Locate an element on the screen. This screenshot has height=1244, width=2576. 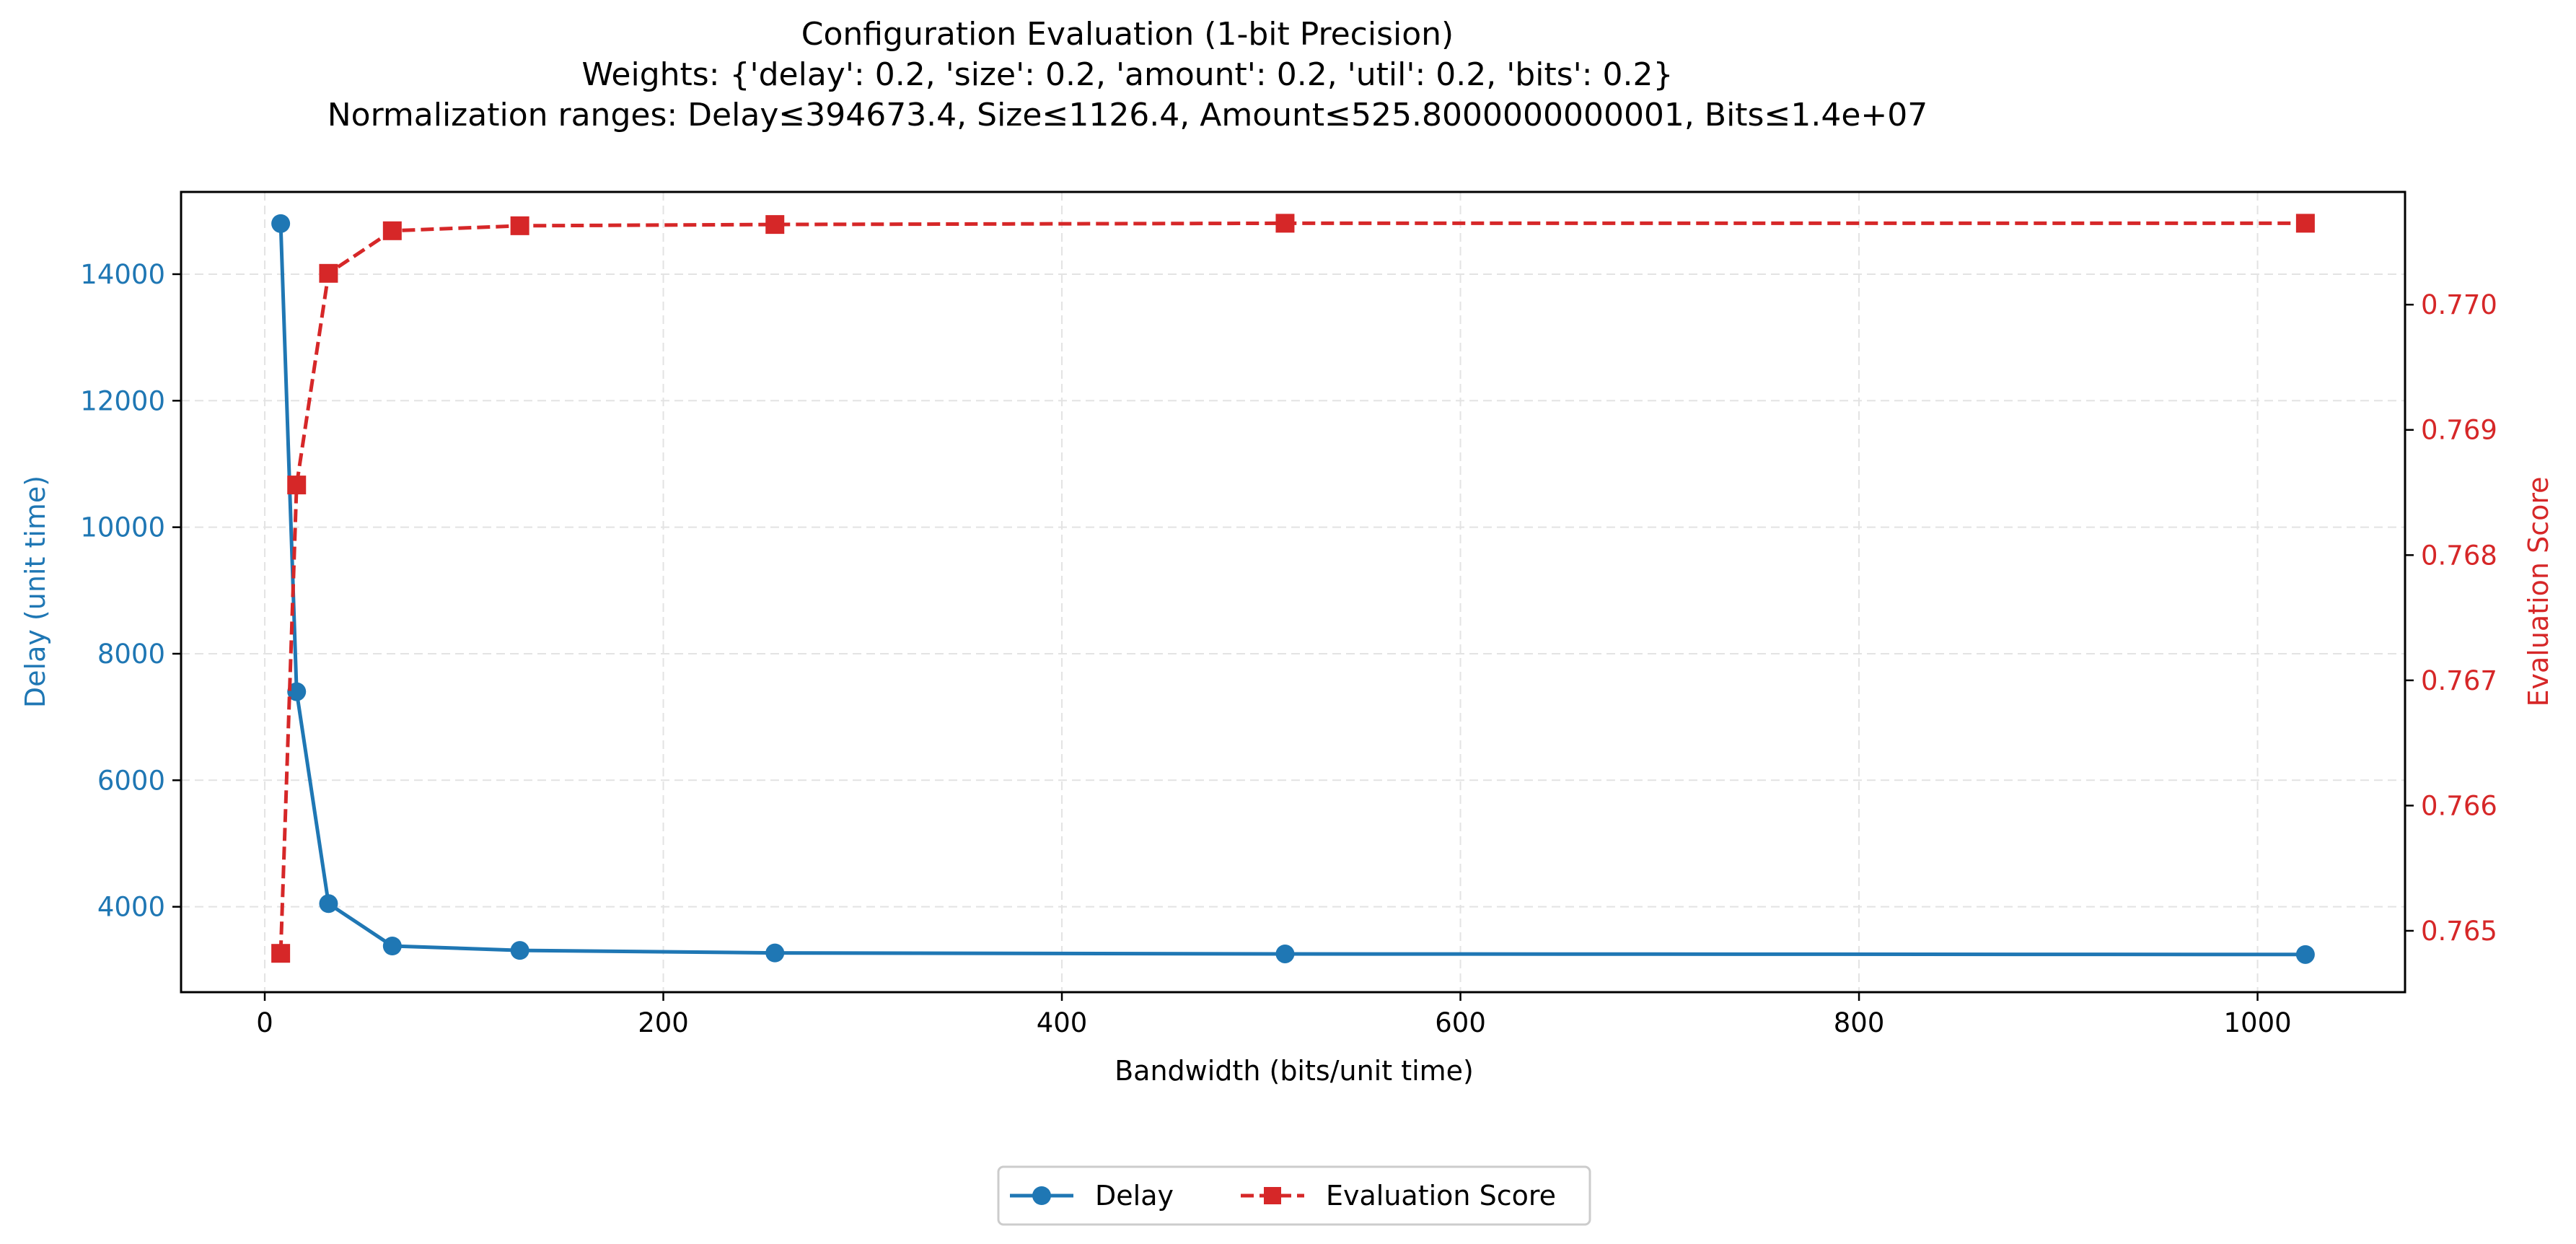
x-tick-label: 800 is located at coordinates (1859, 1022).